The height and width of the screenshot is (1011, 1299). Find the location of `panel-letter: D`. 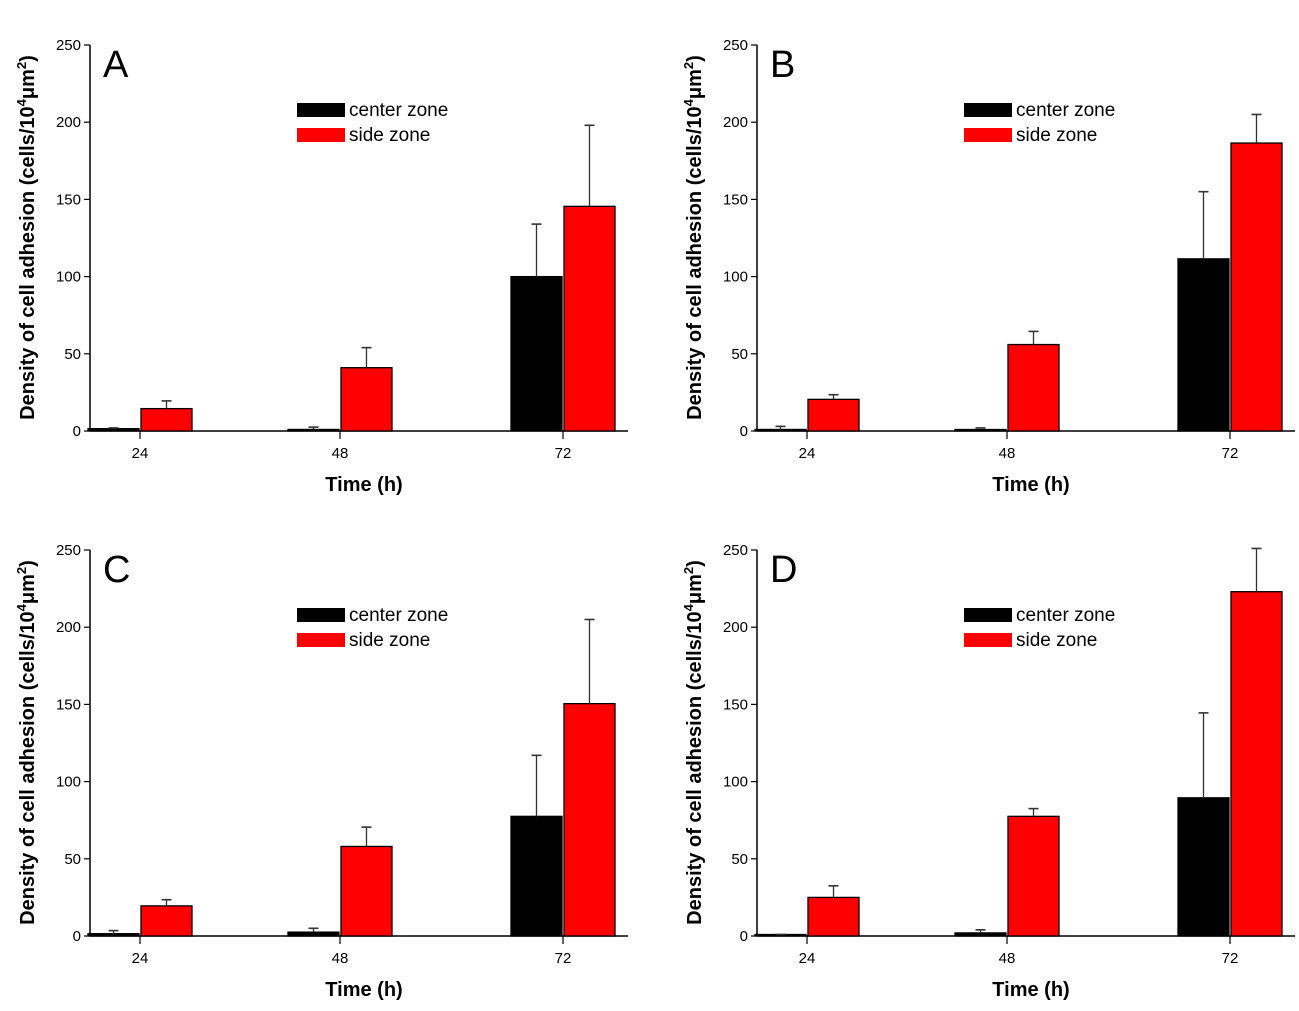

panel-letter: D is located at coordinates (783, 570).